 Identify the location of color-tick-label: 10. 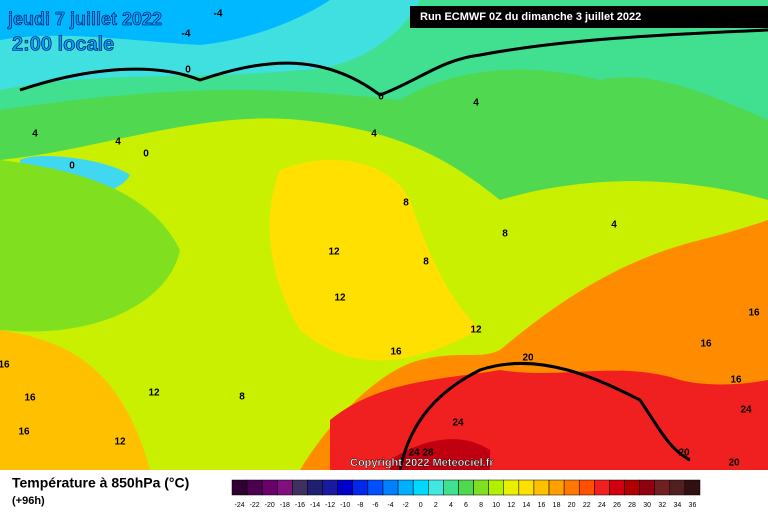
(496, 505).